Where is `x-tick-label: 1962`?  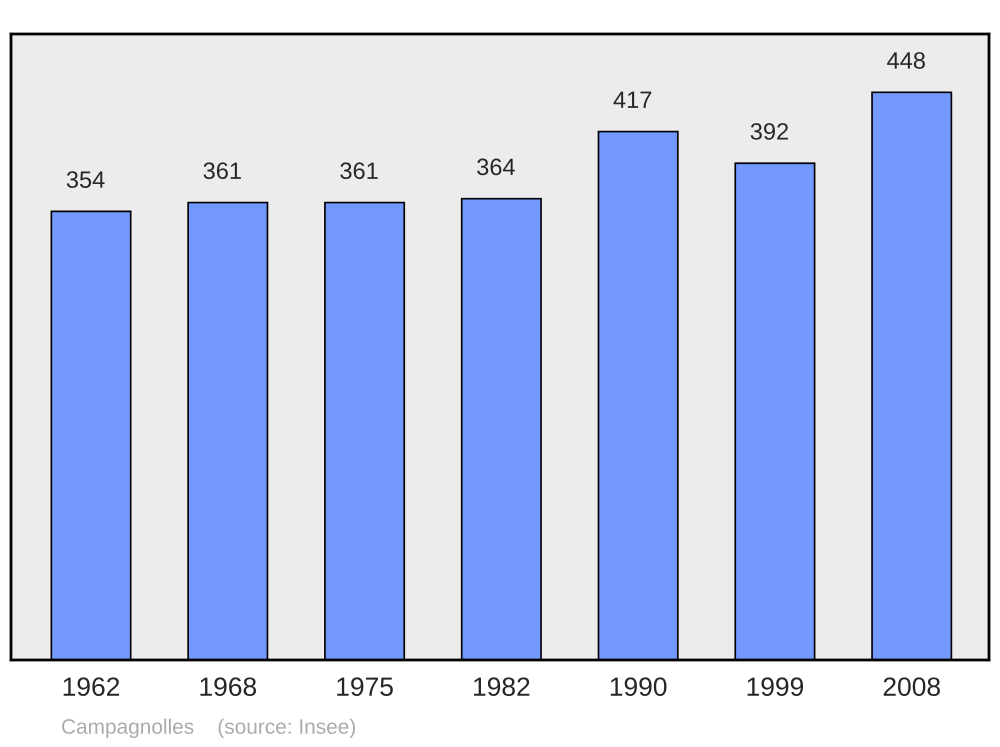
x-tick-label: 1962 is located at coordinates (92, 686).